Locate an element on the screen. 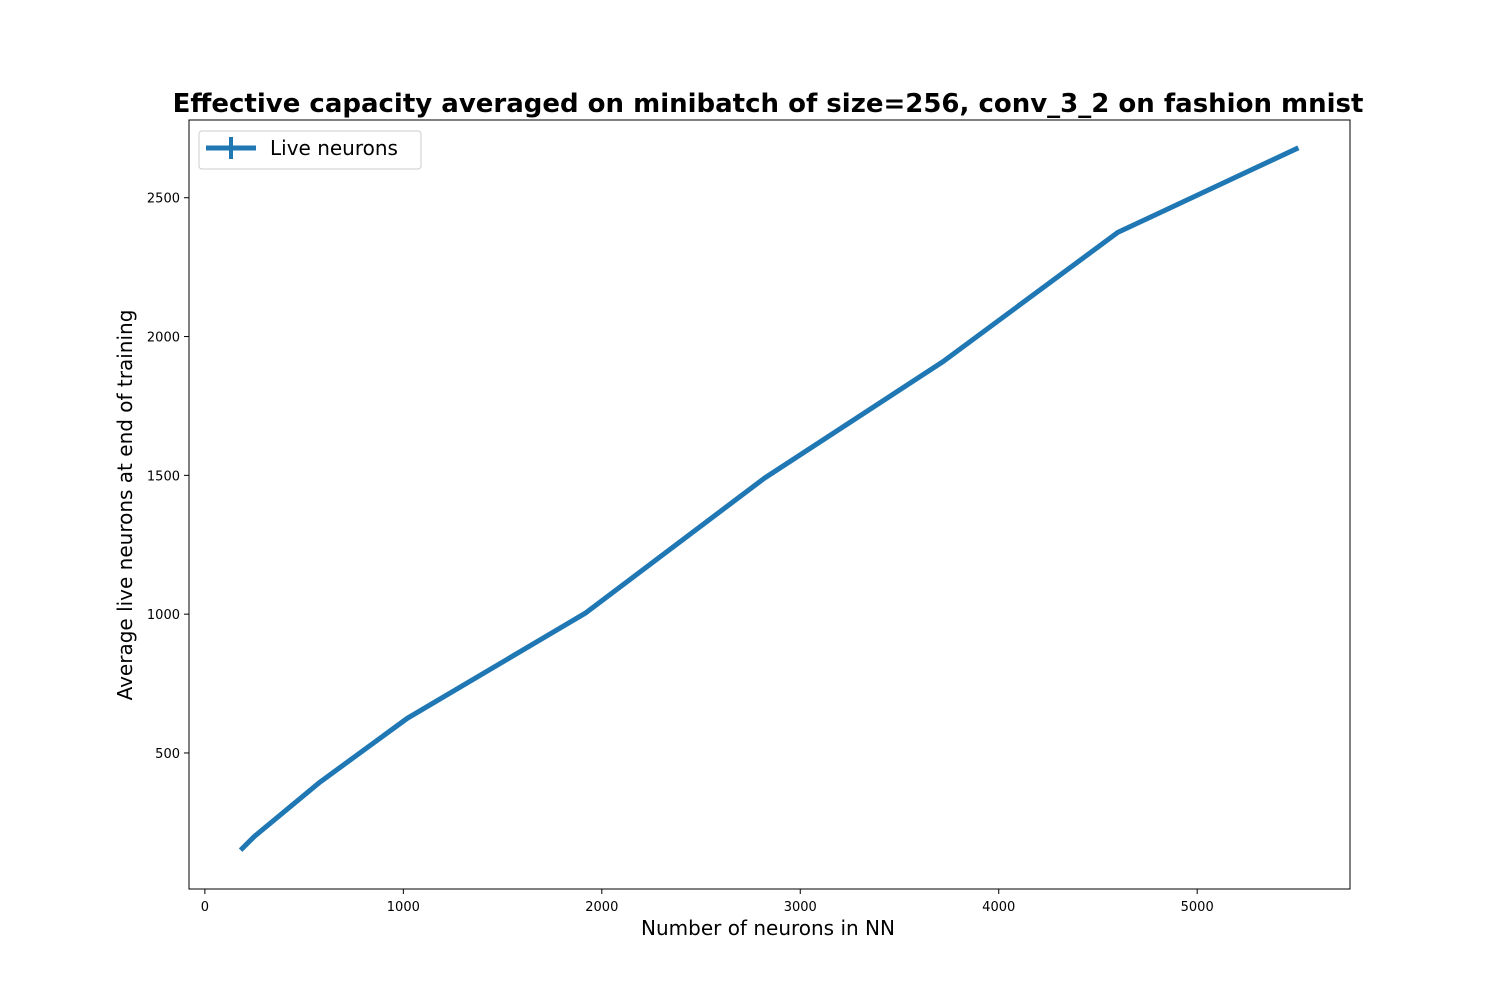  y-tick-label: 500 is located at coordinates (167, 754).